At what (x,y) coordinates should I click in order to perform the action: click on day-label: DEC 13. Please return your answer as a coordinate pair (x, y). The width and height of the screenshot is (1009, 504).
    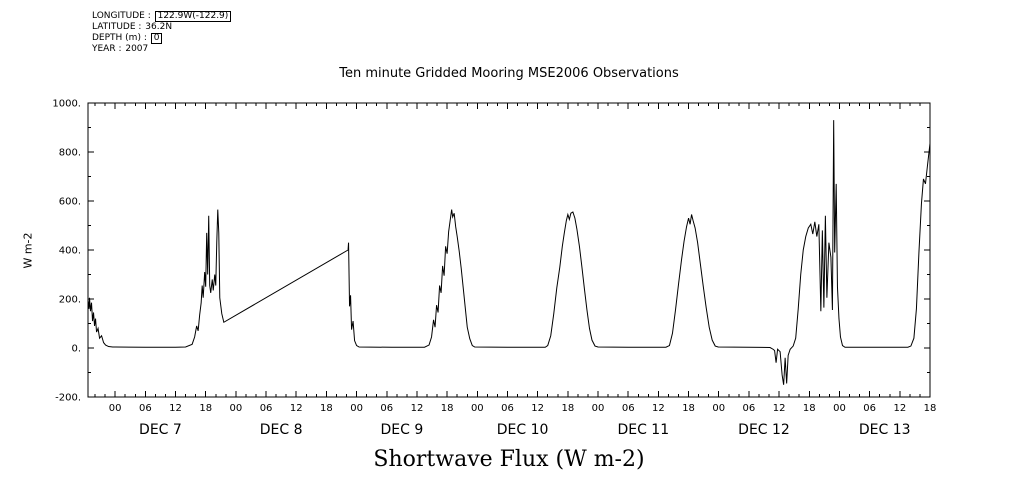
    Looking at the image, I should click on (885, 430).